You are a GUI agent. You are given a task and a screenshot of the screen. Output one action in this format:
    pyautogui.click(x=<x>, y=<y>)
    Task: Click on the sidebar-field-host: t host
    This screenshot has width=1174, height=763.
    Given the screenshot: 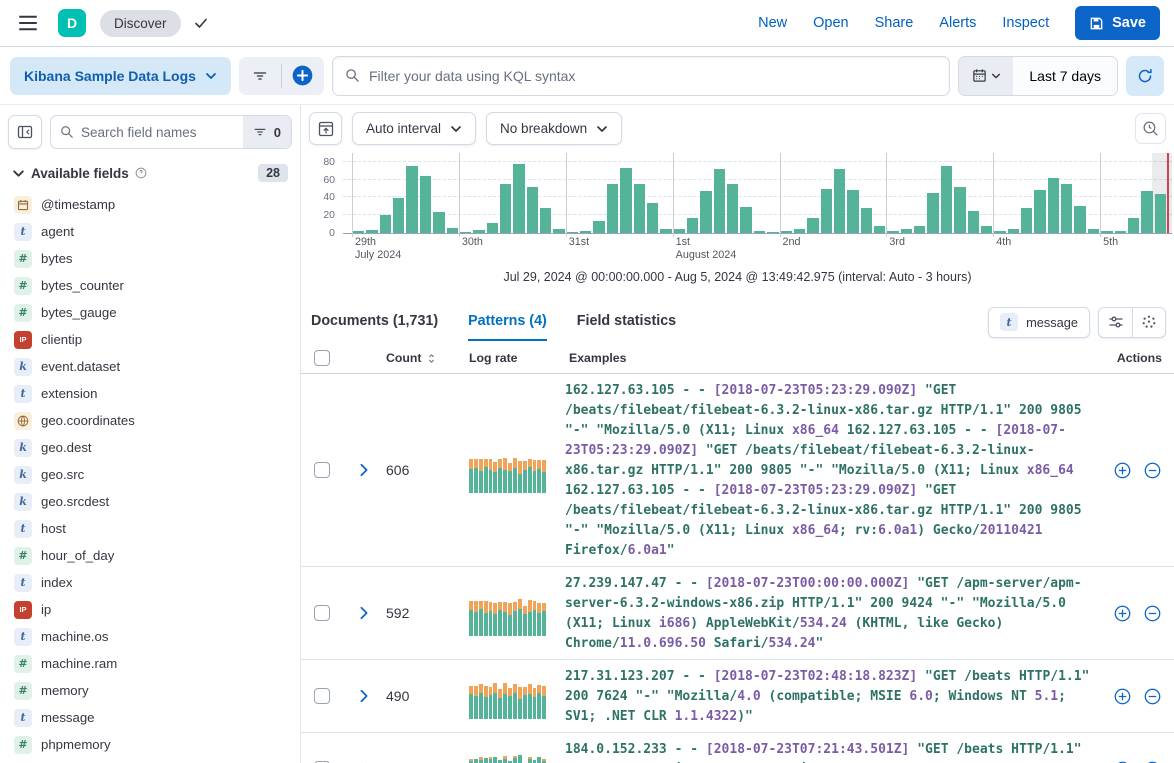 What is the action you would take?
    pyautogui.click(x=150, y=528)
    